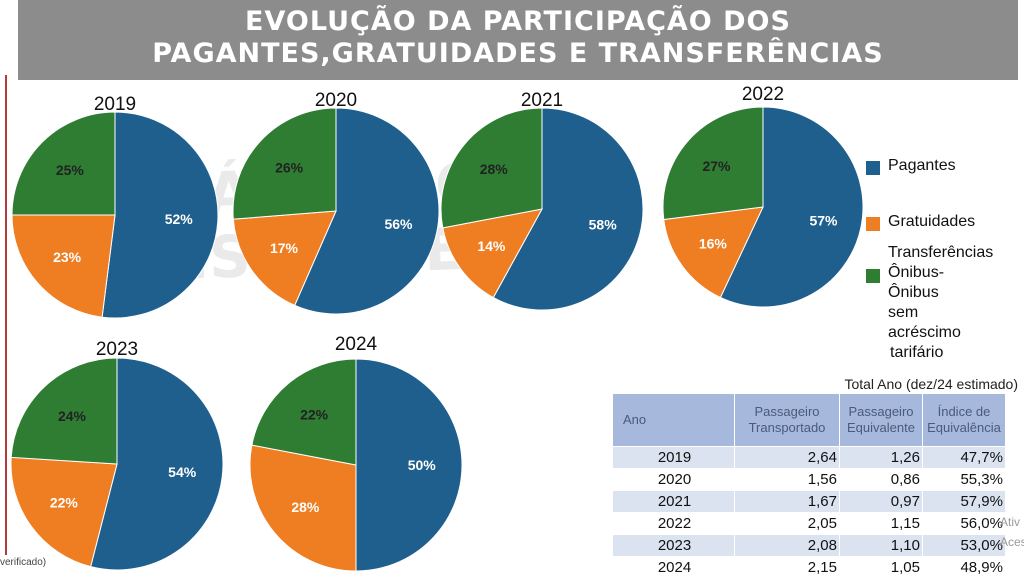  Describe the element at coordinates (23, 562) in the screenshot. I see `footnote: verificado)` at that location.